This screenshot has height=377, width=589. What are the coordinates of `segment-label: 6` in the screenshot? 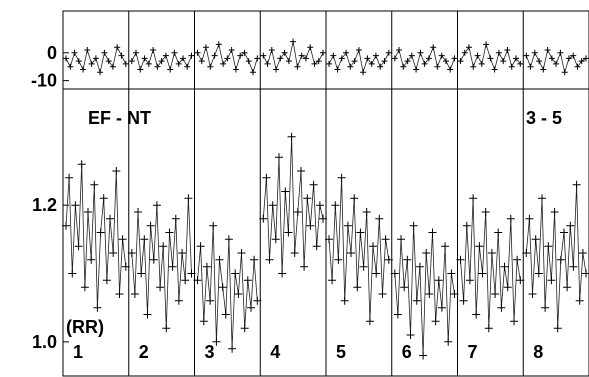 It's located at (407, 352).